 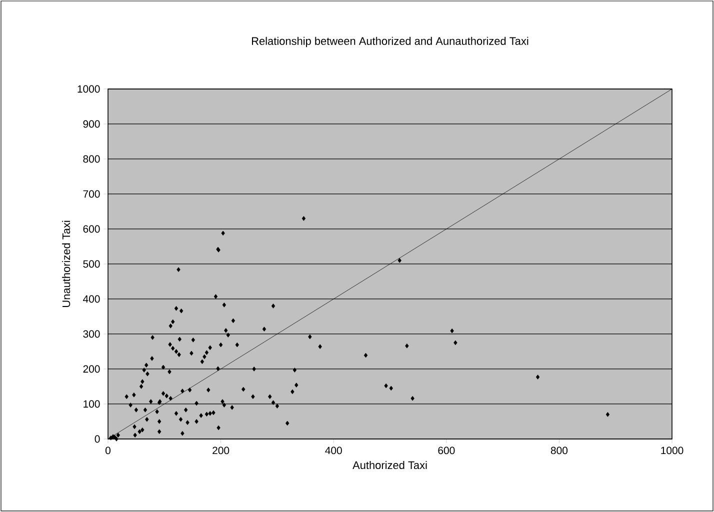 What do you see at coordinates (91, 159) in the screenshot?
I see `y-tick-label: 800` at bounding box center [91, 159].